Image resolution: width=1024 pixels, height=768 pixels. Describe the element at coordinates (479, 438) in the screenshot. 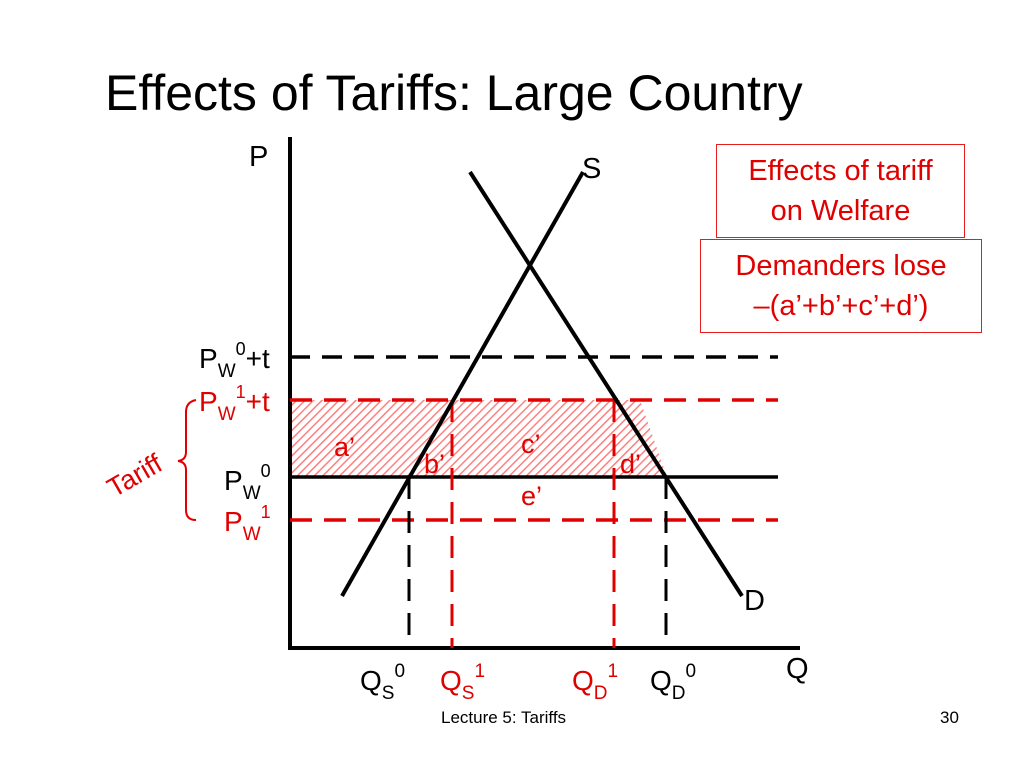

I see `hatched-area` at that location.